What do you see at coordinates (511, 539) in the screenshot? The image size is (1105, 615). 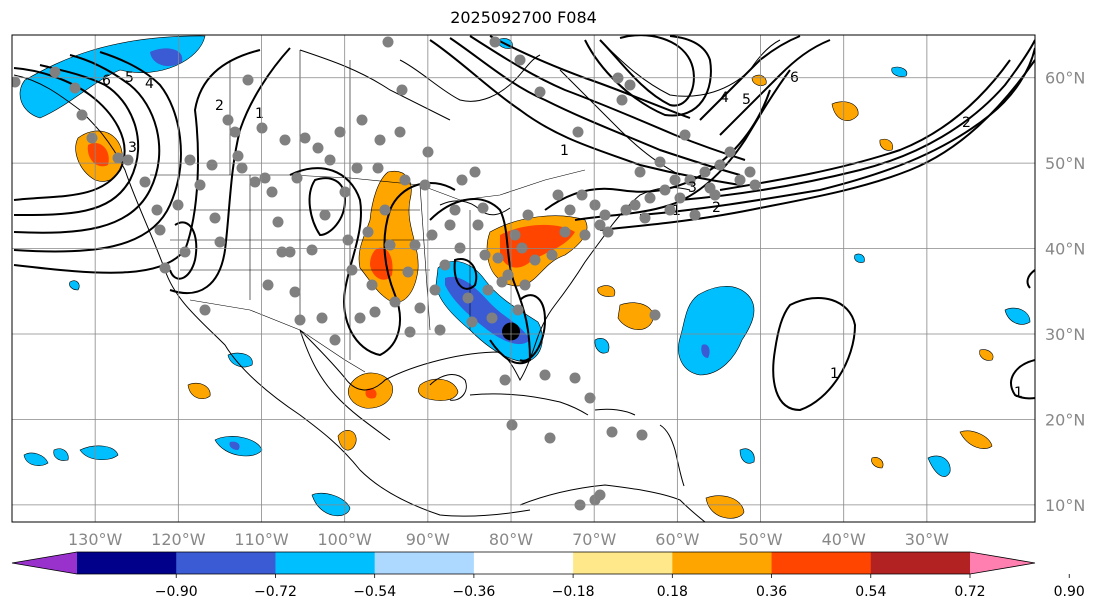 I see `lon-label: 80°W` at bounding box center [511, 539].